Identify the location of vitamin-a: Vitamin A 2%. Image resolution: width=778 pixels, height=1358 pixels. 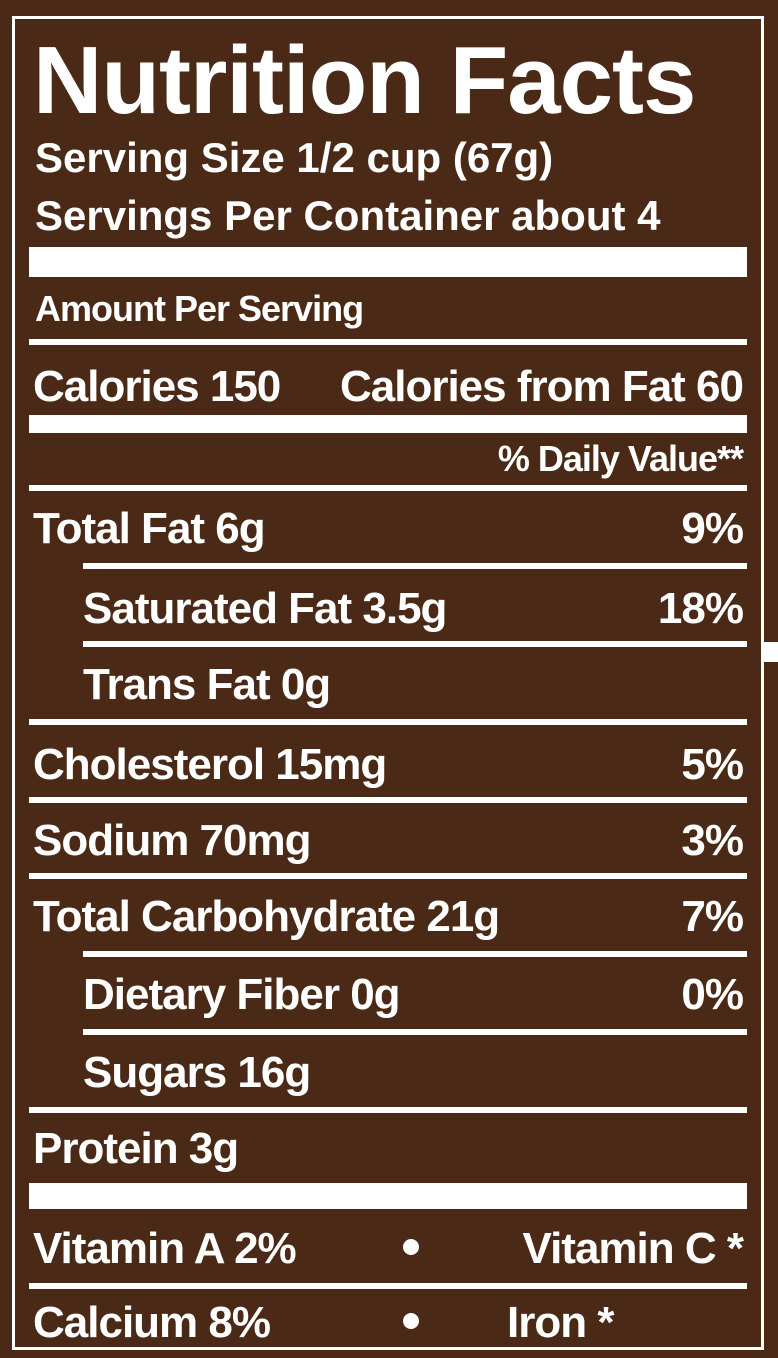
(165, 1248).